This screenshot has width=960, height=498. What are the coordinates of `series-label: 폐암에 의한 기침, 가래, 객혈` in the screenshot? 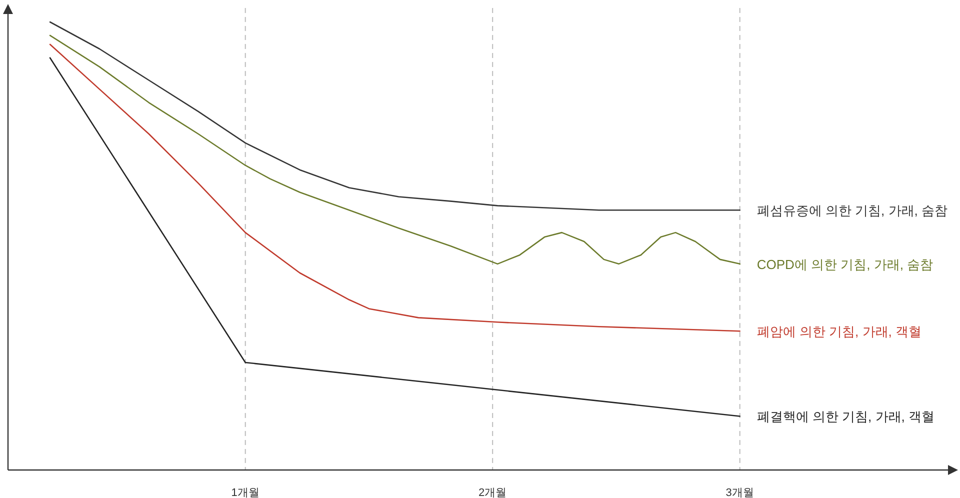 It's located at (839, 332).